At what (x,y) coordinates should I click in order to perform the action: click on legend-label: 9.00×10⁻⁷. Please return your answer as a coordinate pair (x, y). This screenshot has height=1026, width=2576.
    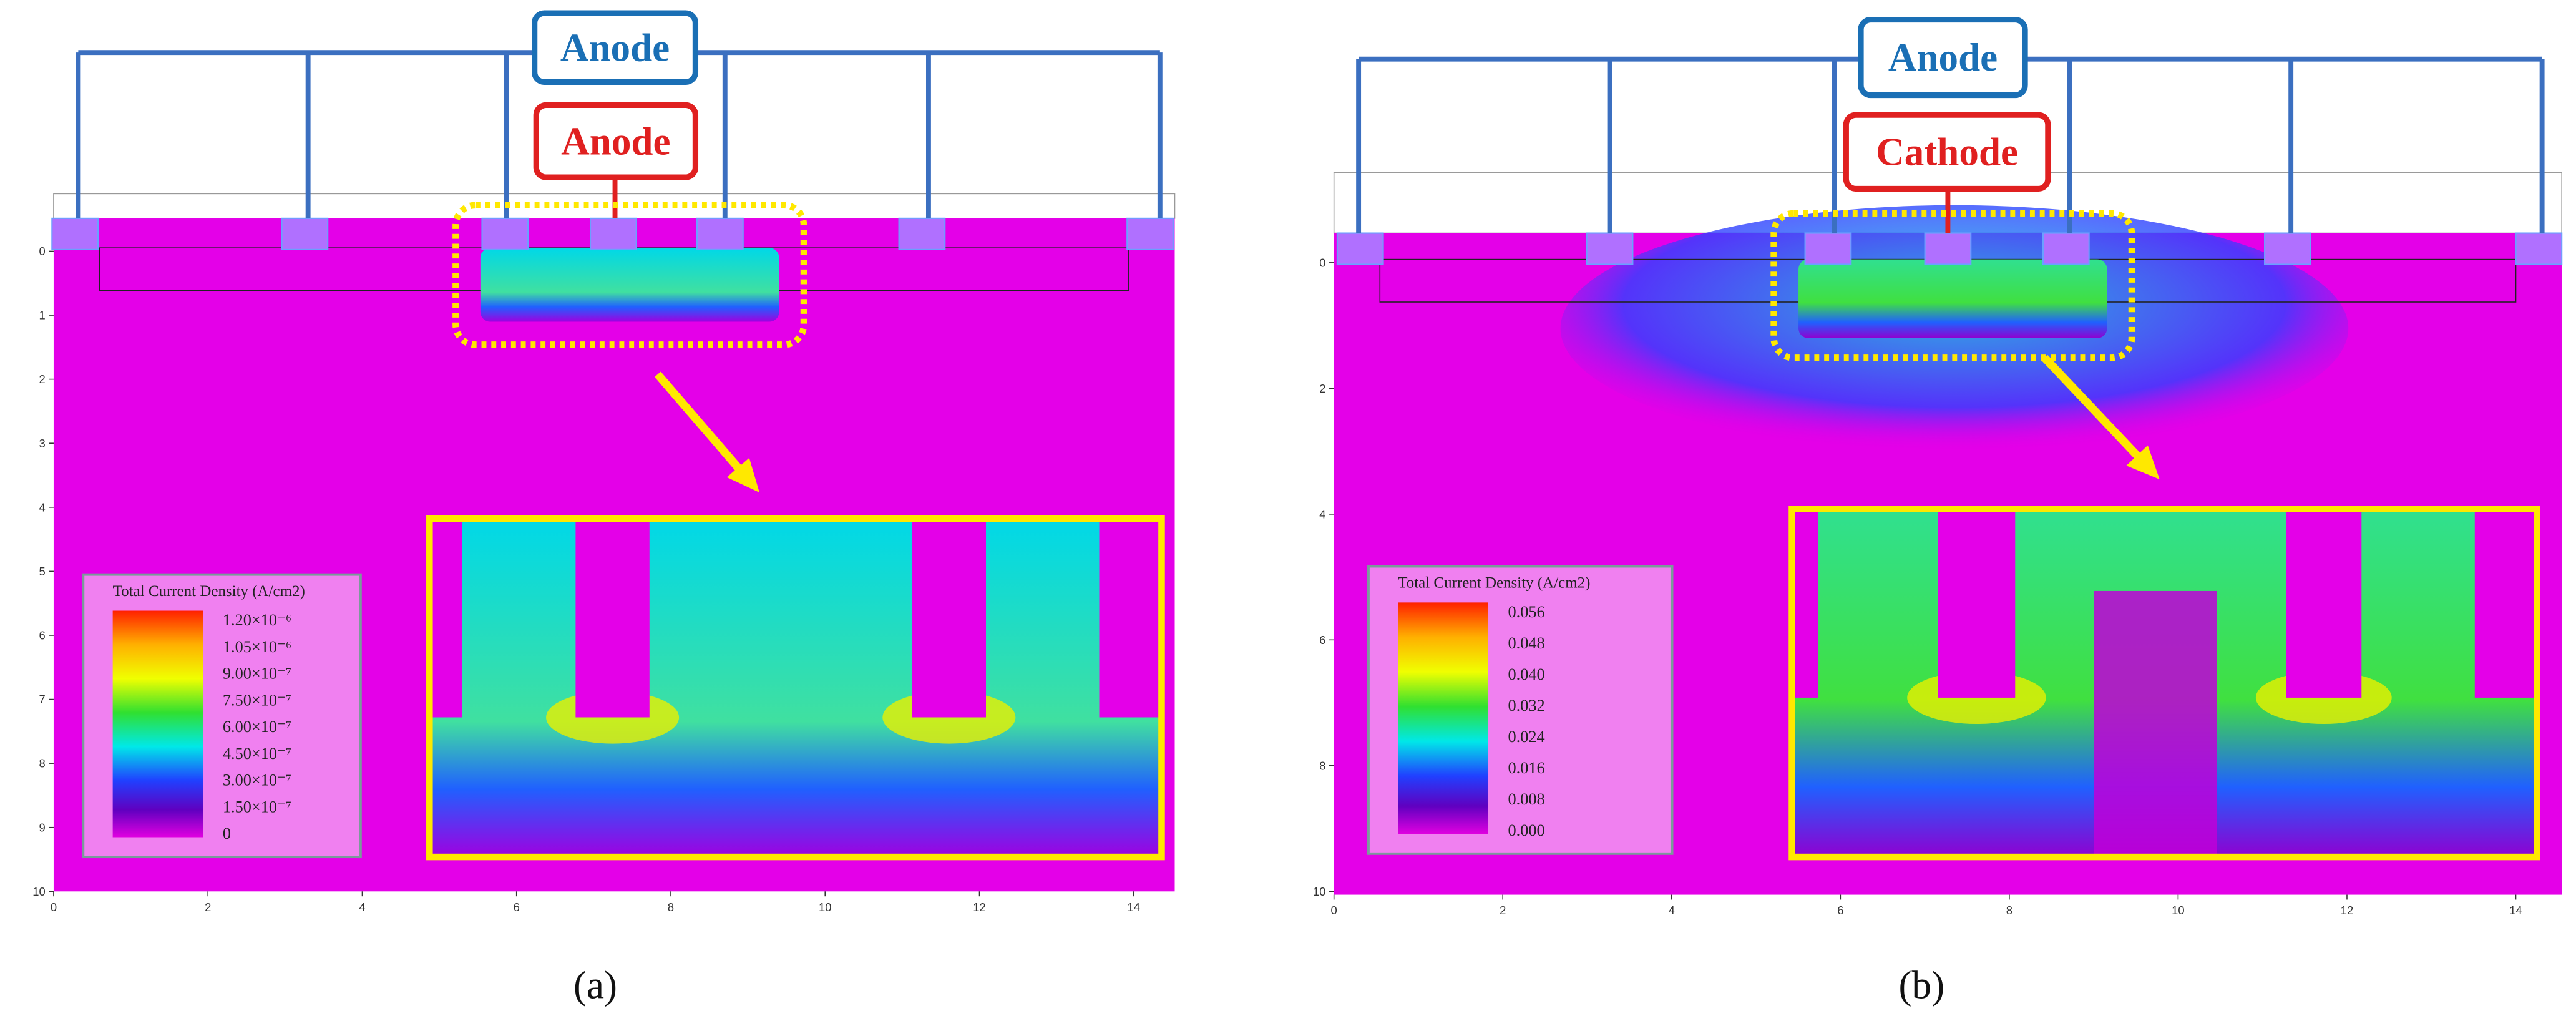
    Looking at the image, I should click on (257, 674).